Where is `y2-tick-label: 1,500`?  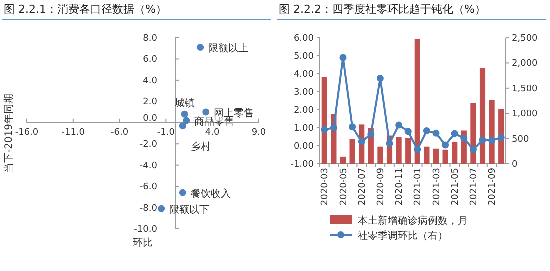 y2-tick-label: 1,500 is located at coordinates (525, 89).